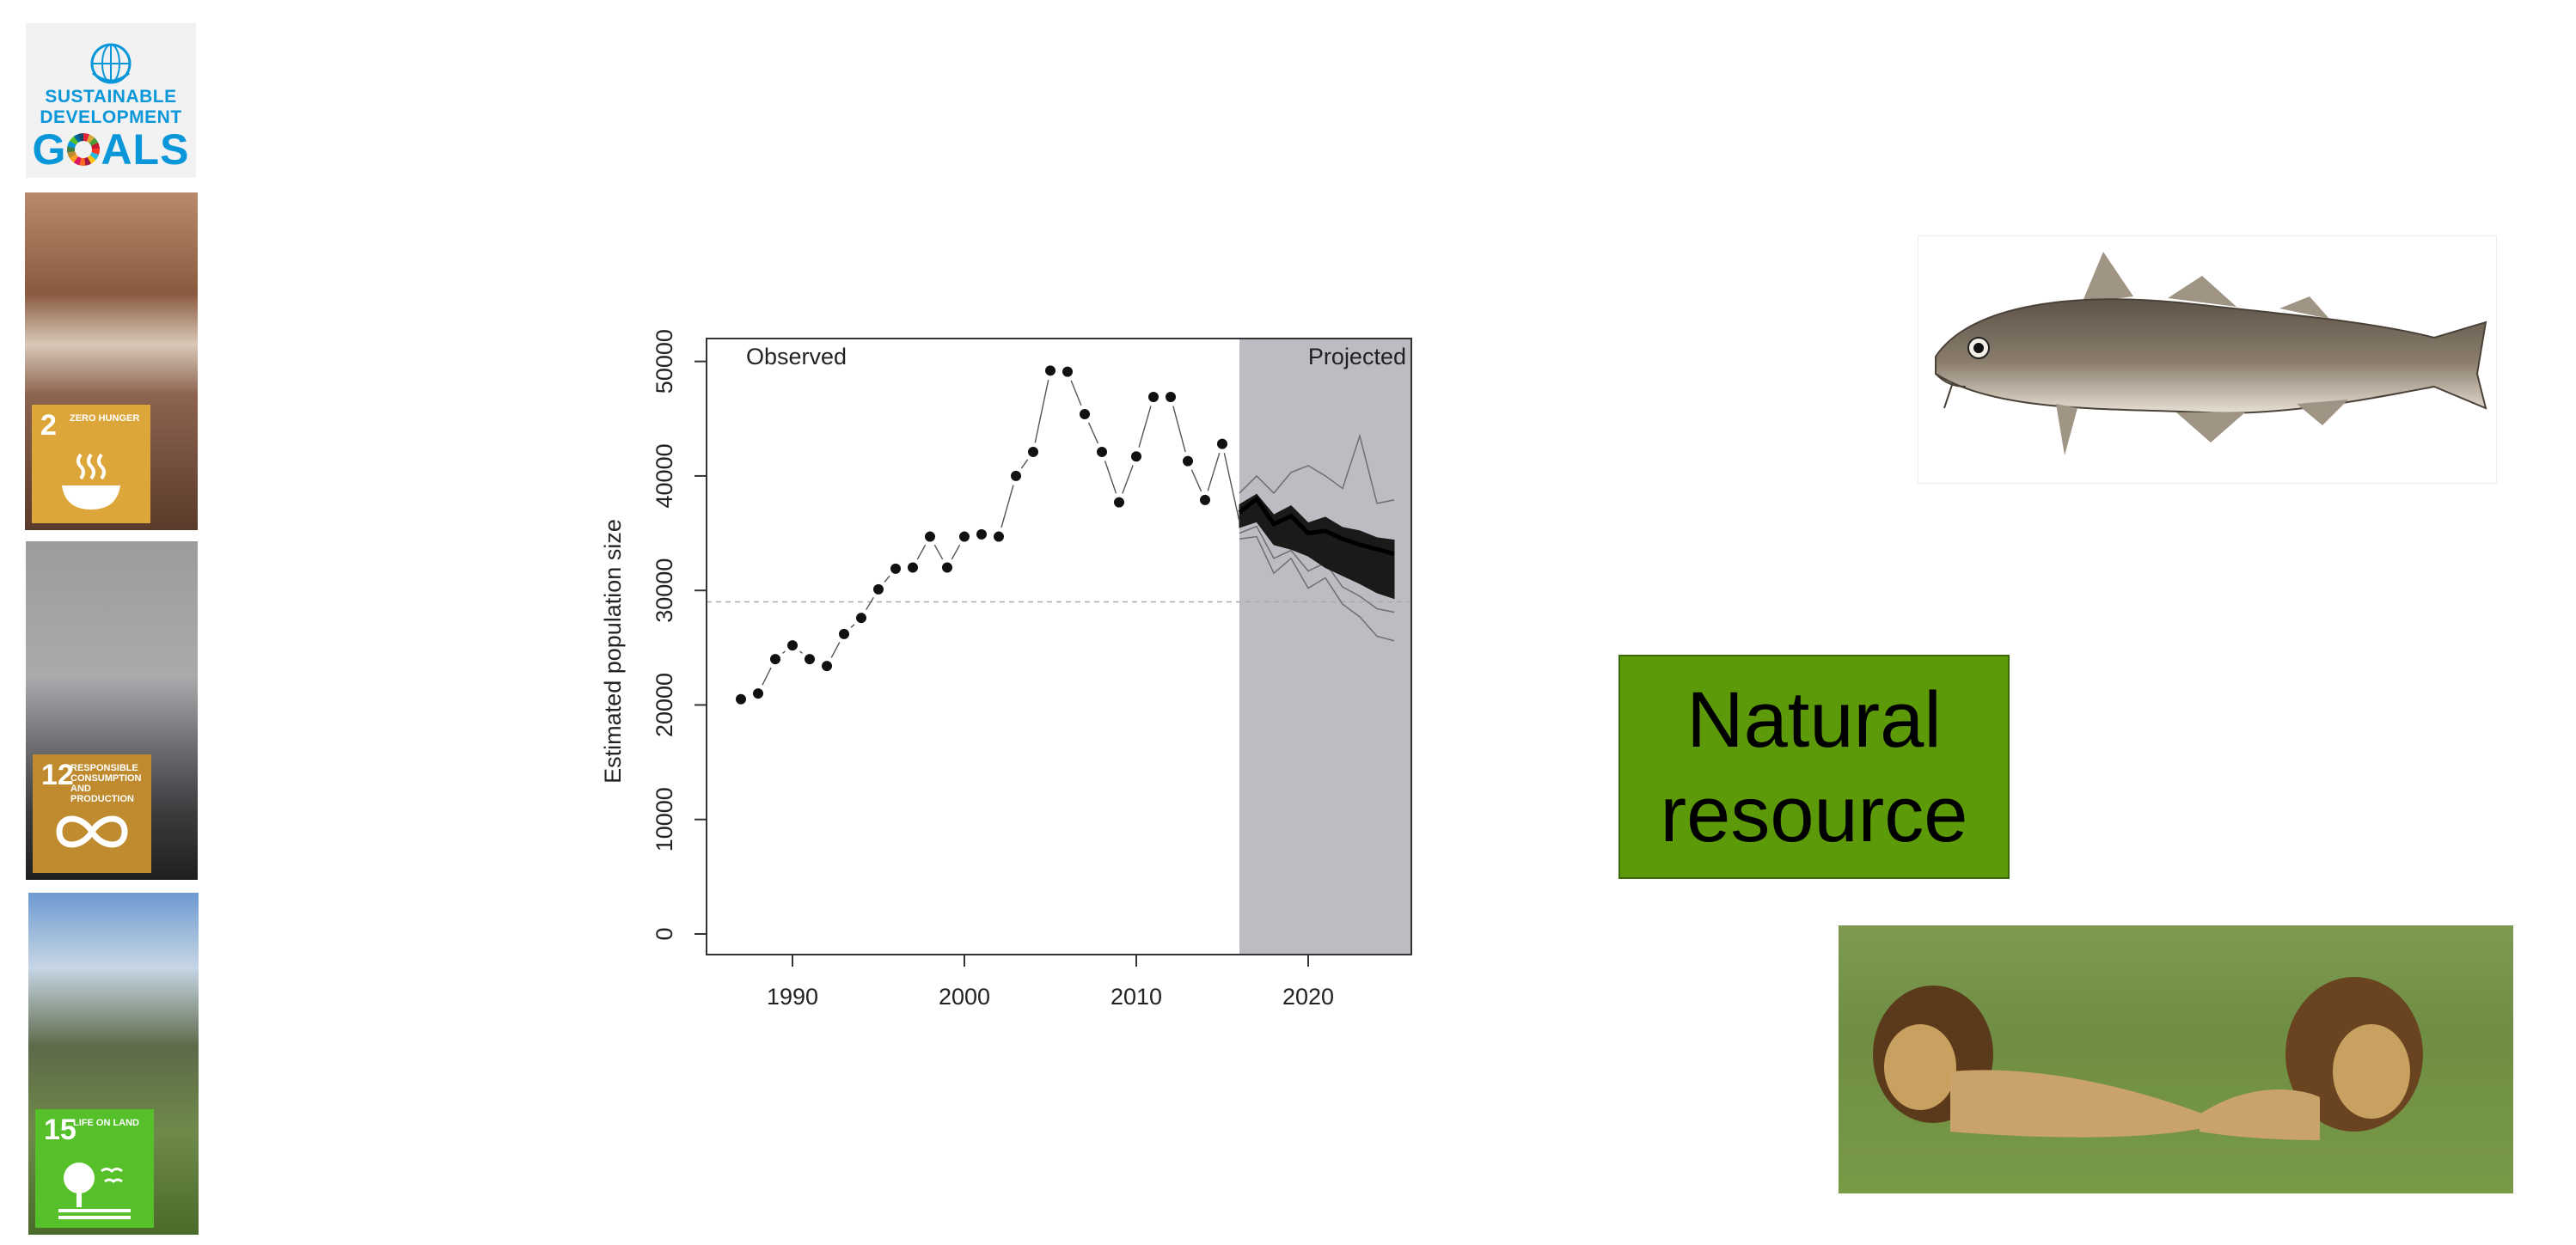 Image resolution: width=2576 pixels, height=1245 pixels. What do you see at coordinates (740, 699) in the screenshot?
I see `data-point-1987` at bounding box center [740, 699].